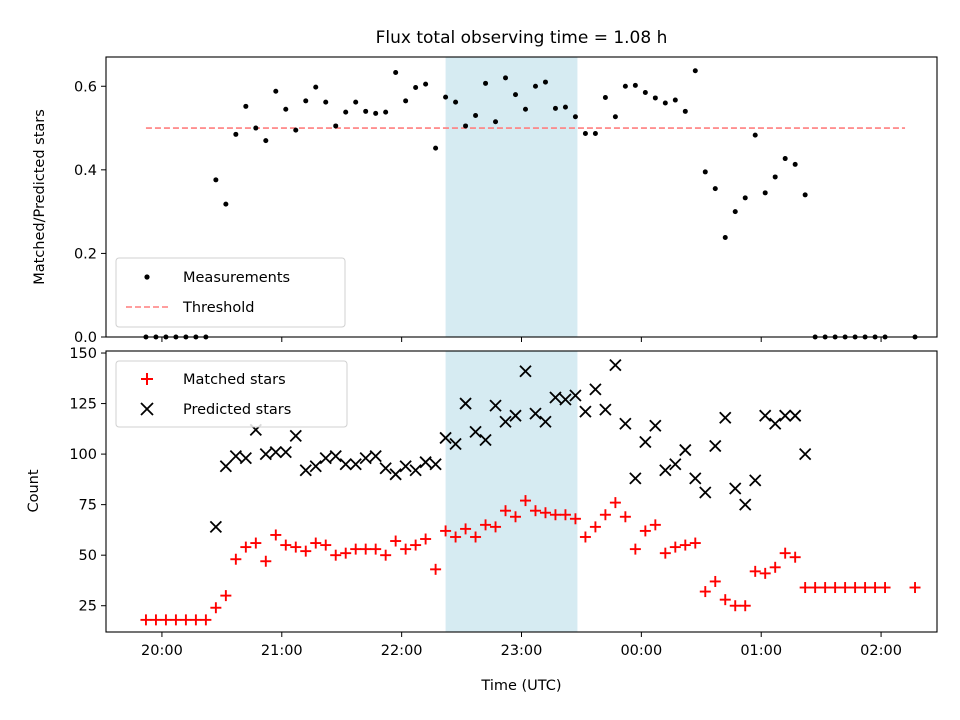 The width and height of the screenshot is (960, 720). I want to click on bottom-x-tick-label: 20:00, so click(162, 651).